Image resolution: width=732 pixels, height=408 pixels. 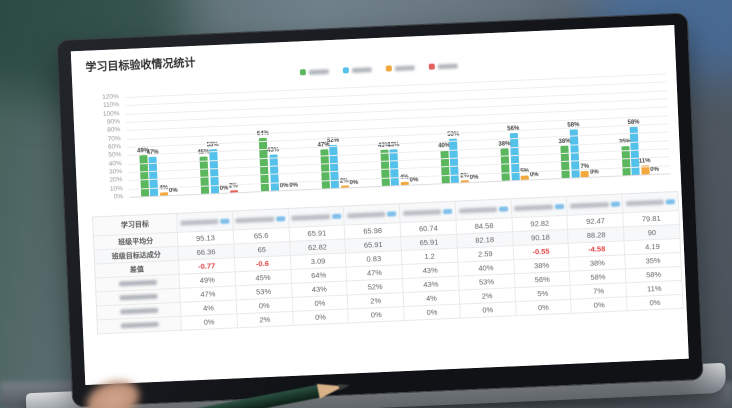 I want to click on row-label-text: 班级平均分, so click(x=136, y=241).